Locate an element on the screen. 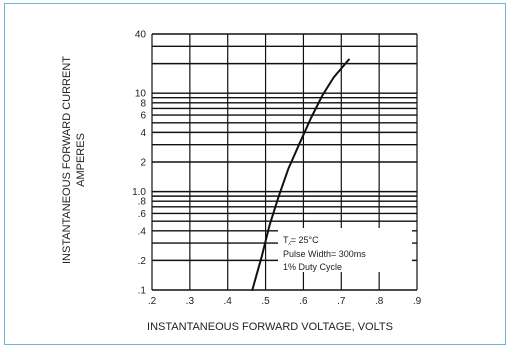 This screenshot has height=352, width=513. x-tick-label: .6 is located at coordinates (303, 301).